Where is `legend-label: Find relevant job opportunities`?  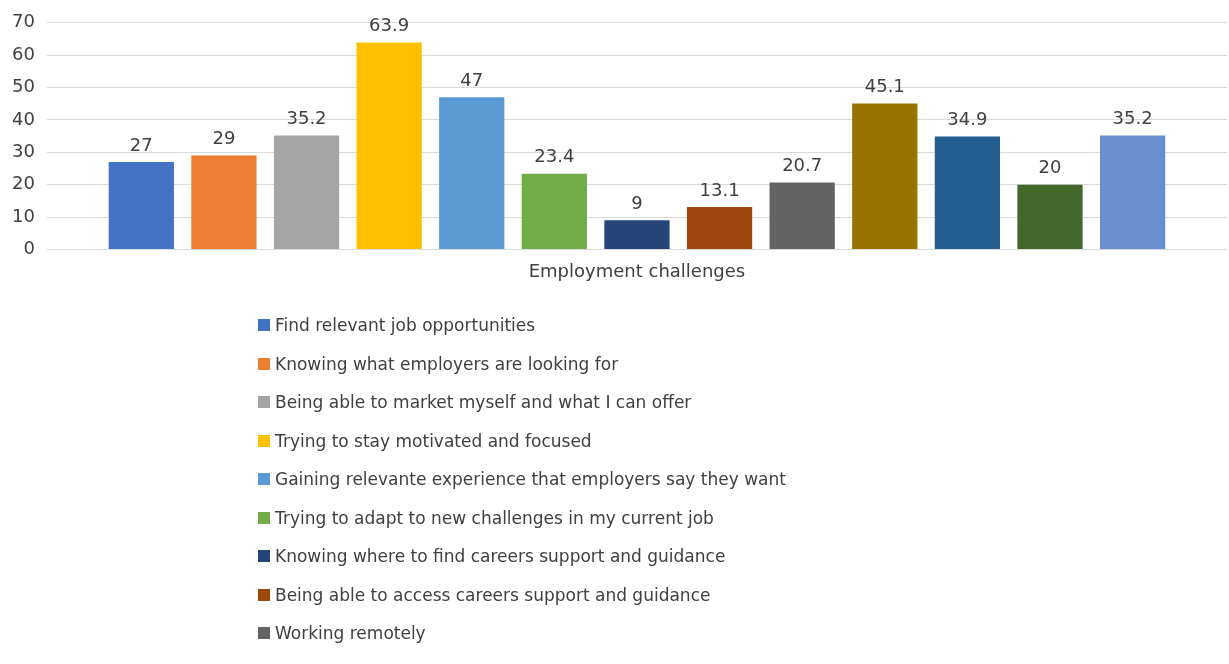
legend-label: Find relevant job opportunities is located at coordinates (405, 325).